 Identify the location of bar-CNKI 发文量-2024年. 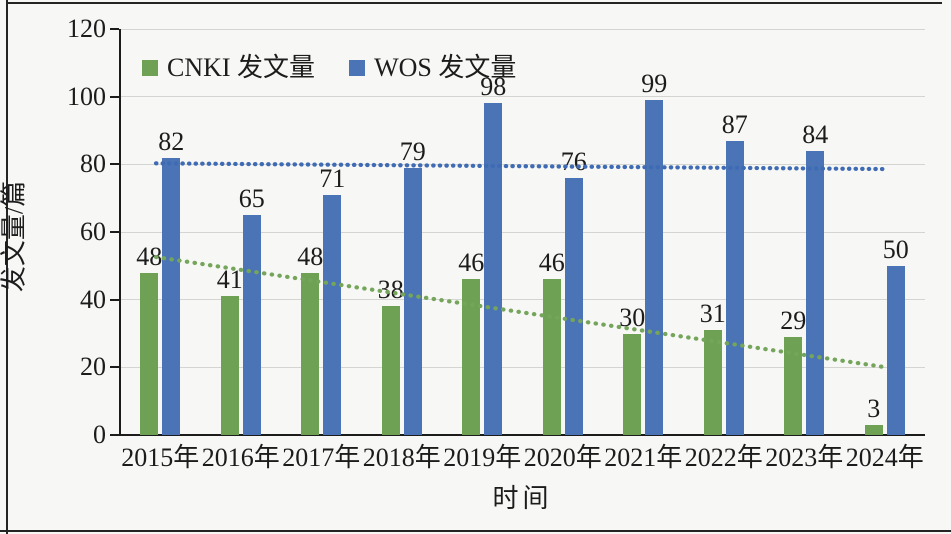
(873, 429).